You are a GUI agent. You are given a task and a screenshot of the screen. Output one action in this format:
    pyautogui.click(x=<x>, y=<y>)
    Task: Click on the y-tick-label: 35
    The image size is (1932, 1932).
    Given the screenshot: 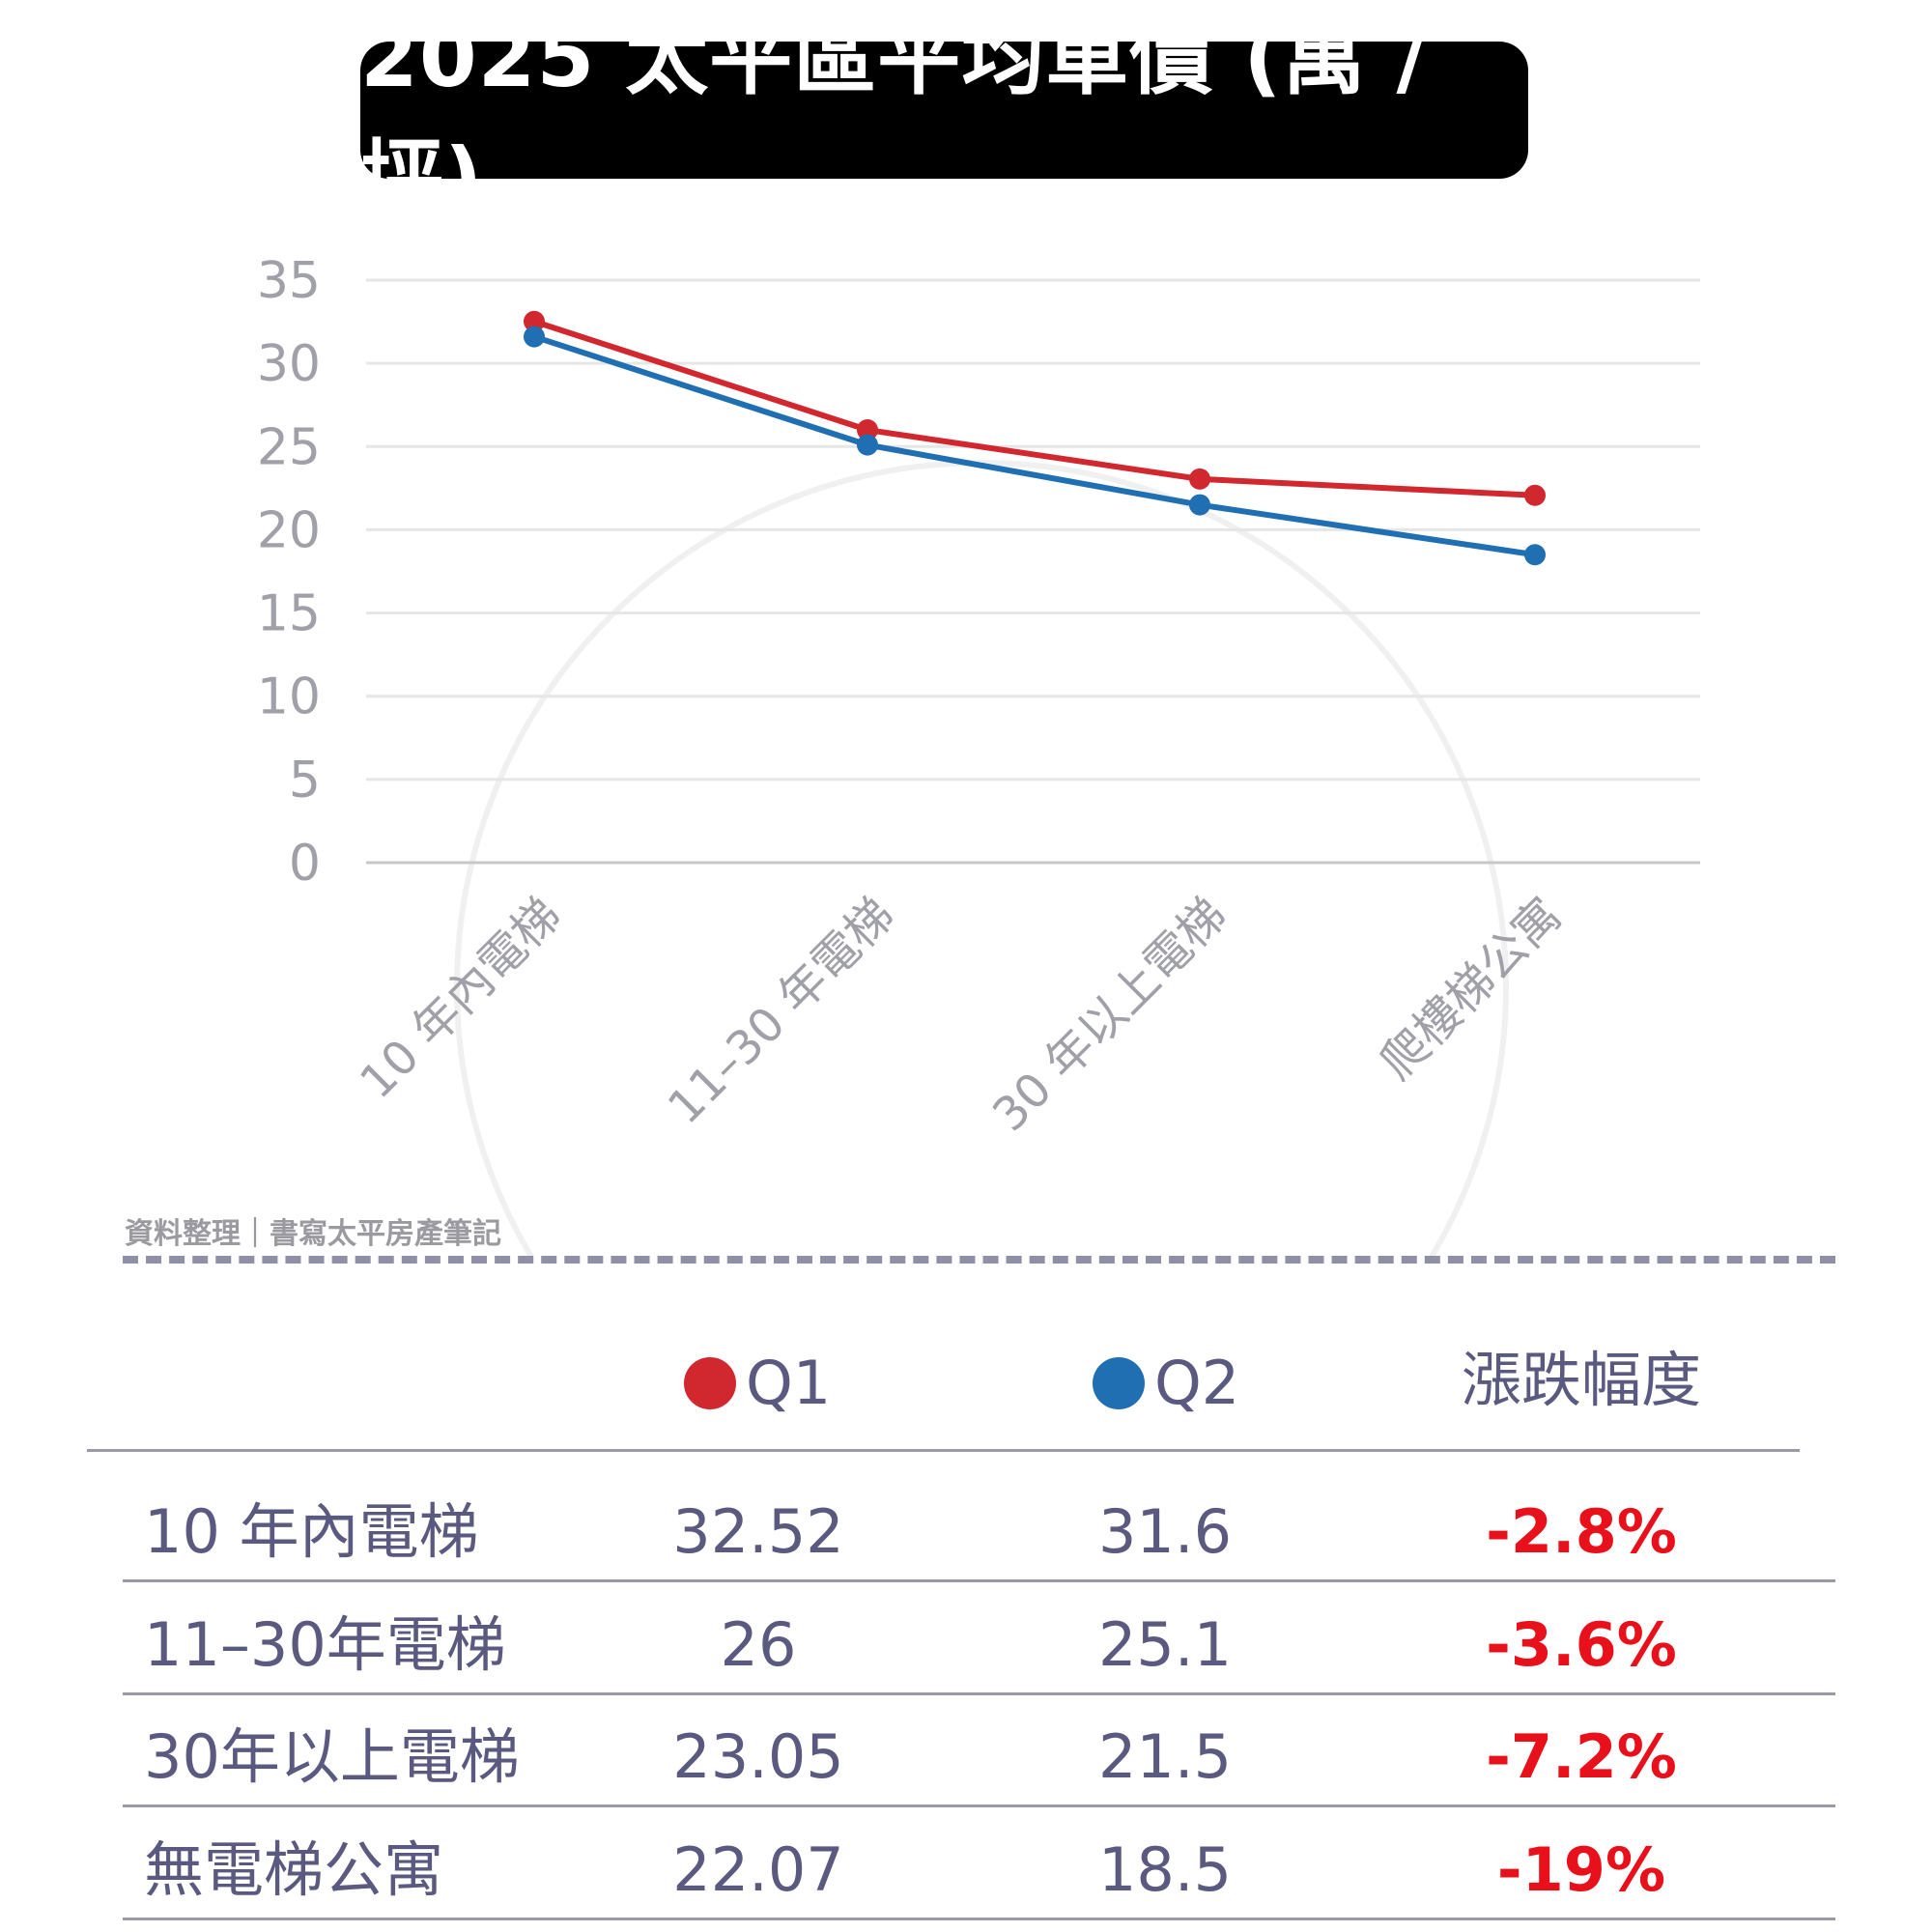 What is the action you would take?
    pyautogui.click(x=289, y=281)
    